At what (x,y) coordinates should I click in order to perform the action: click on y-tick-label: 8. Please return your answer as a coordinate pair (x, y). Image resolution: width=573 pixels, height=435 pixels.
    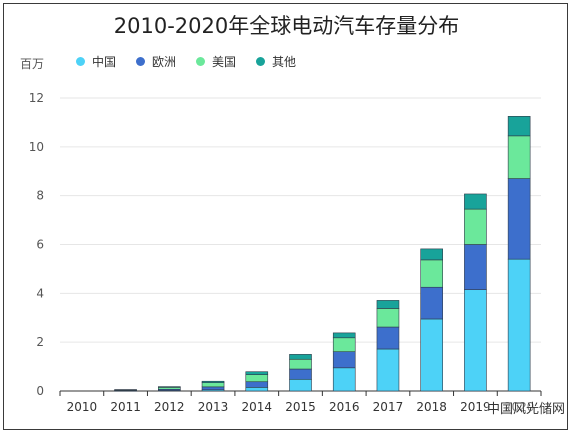
    Looking at the image, I should click on (40, 196).